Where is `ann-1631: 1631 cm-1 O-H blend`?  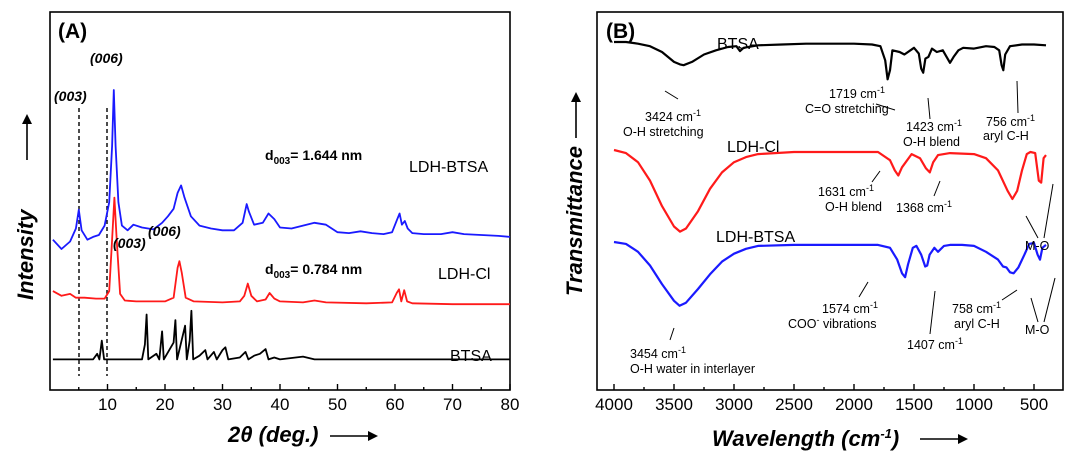 ann-1631: 1631 cm-1 O-H blend is located at coordinates (850, 192).